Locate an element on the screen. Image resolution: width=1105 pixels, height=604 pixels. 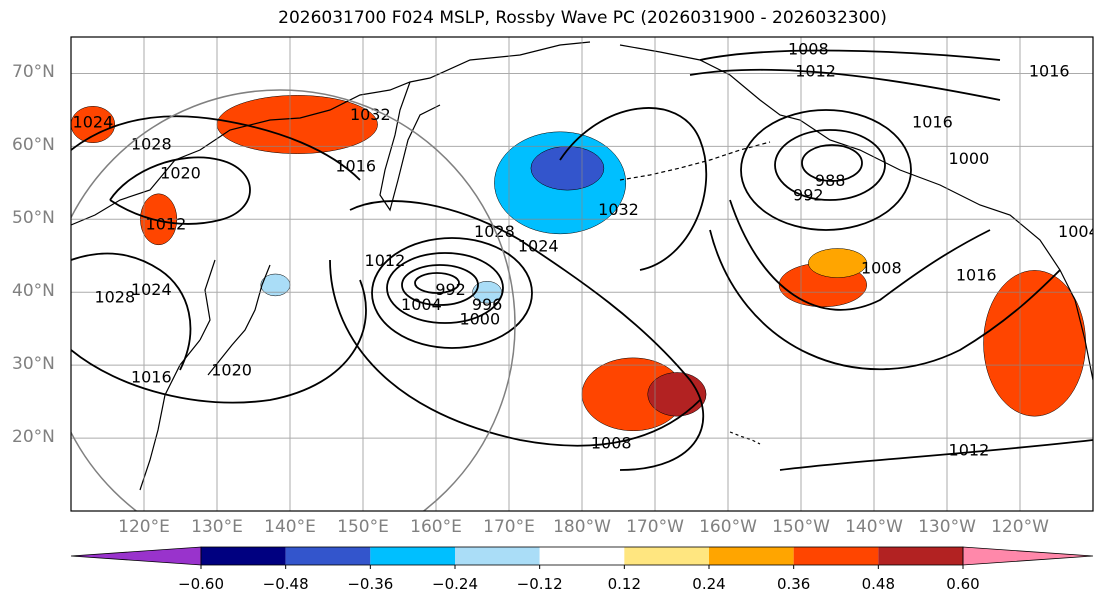
colorbar-extend-min is located at coordinates (136, 556).